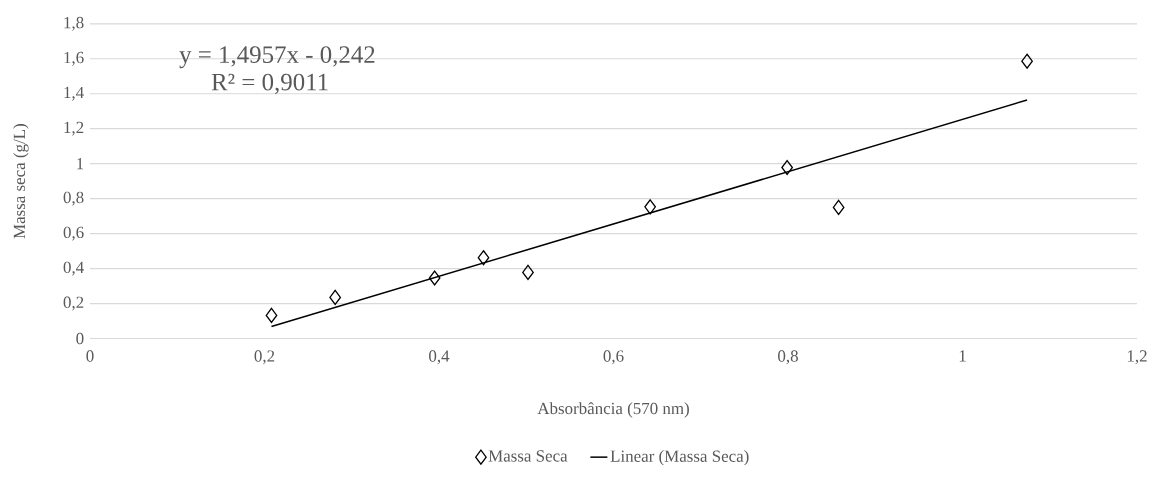 This screenshot has height=477, width=1154. Describe the element at coordinates (74, 23) in the screenshot. I see `y-tick-label: 1,8` at that location.